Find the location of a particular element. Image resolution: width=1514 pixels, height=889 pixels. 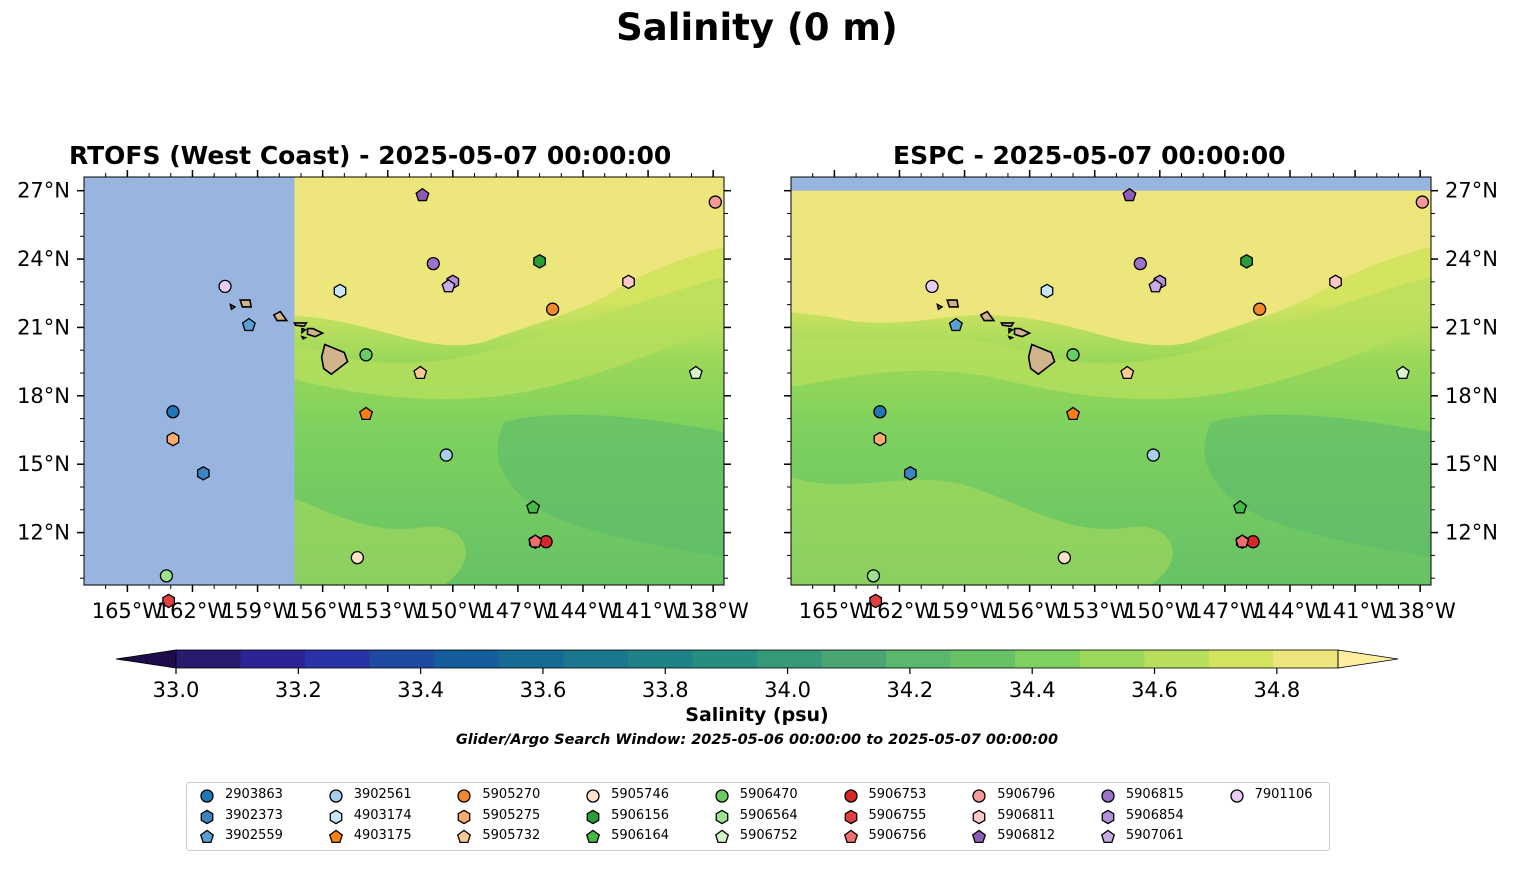

colorbar-tick-label: 33.4 is located at coordinates (420, 690).